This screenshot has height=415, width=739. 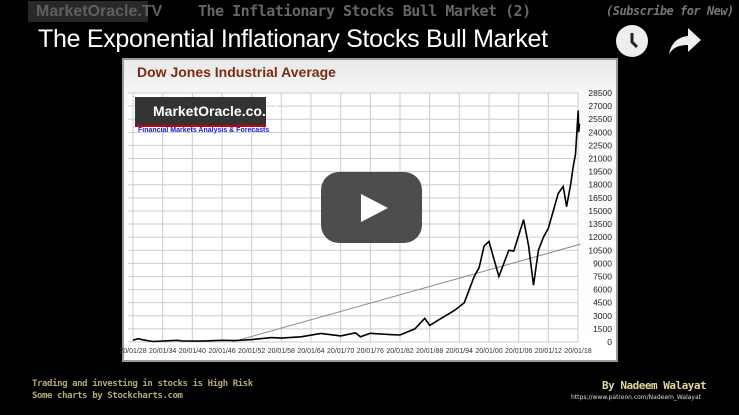 What do you see at coordinates (218, 111) in the screenshot?
I see `logo-name: MarketOracle.co.uk` at bounding box center [218, 111].